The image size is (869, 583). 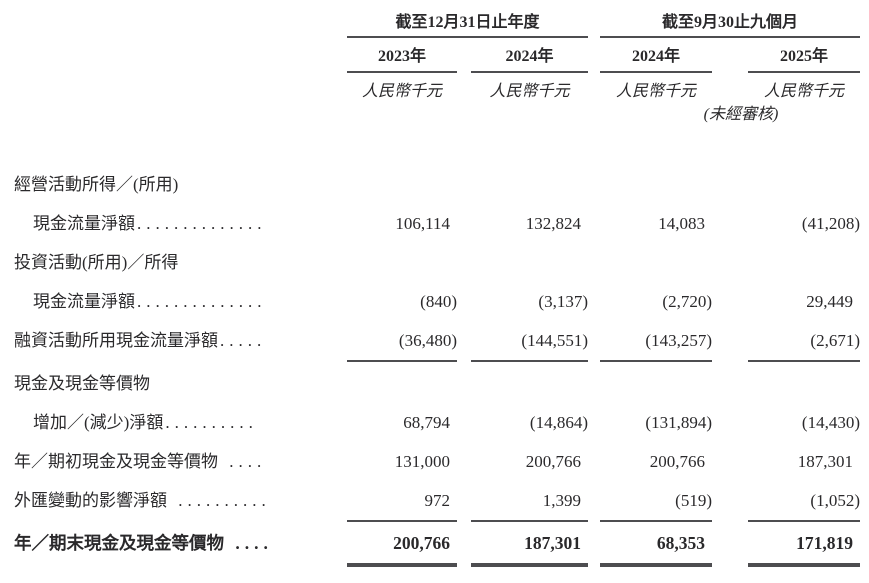 I want to click on value-cell-fy2024: 1,399, so click(x=561, y=500).